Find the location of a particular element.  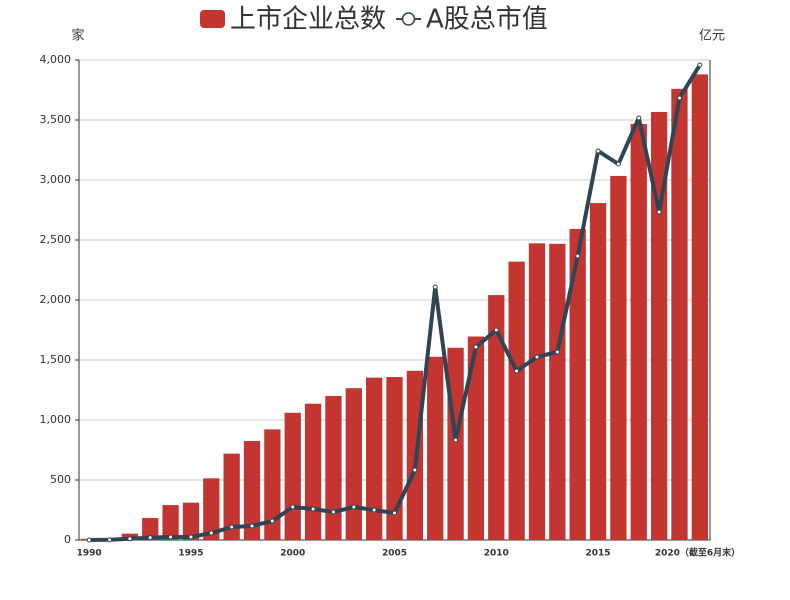

y-tick-label: 500 is located at coordinates (60, 479).